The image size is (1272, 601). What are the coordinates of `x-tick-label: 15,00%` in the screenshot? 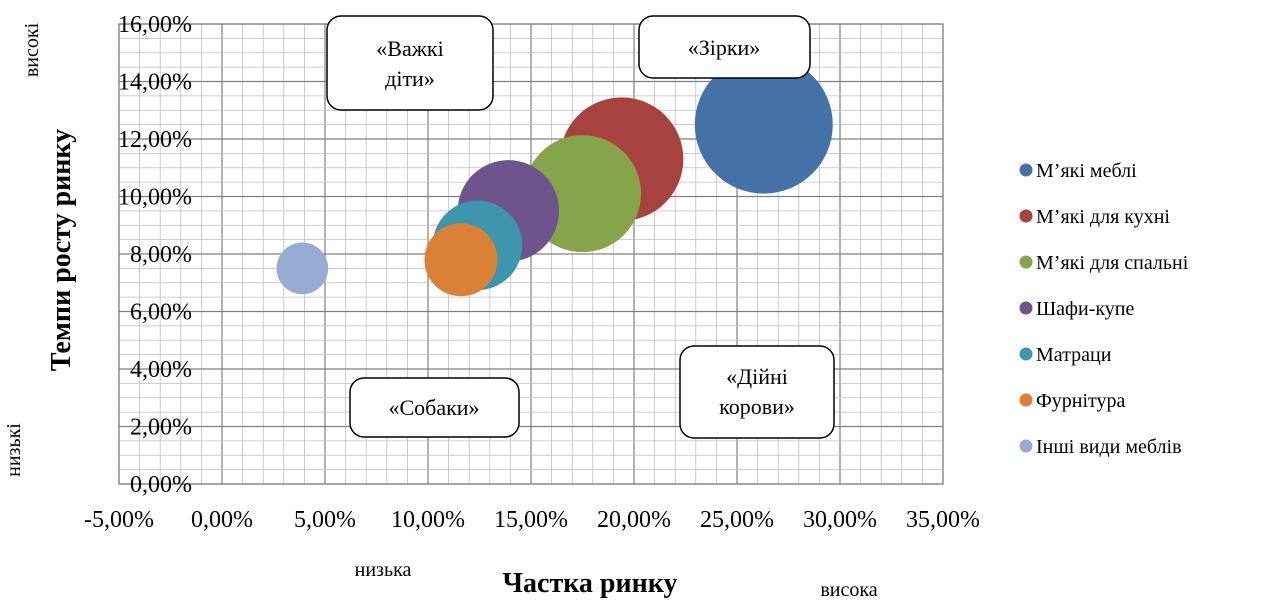 It's located at (531, 520).